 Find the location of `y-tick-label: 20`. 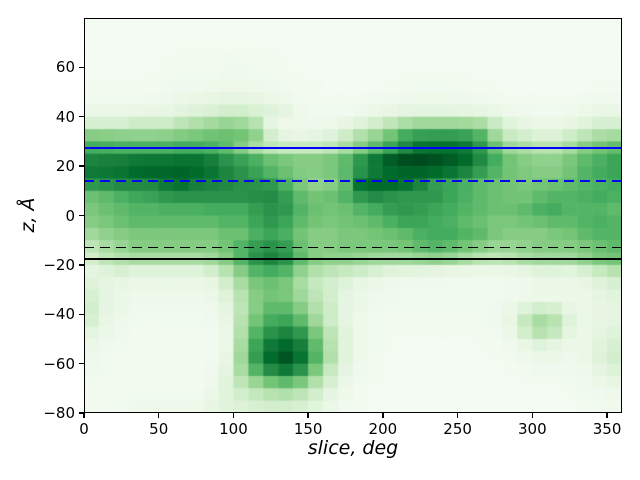

y-tick-label: 20 is located at coordinates (65, 166).